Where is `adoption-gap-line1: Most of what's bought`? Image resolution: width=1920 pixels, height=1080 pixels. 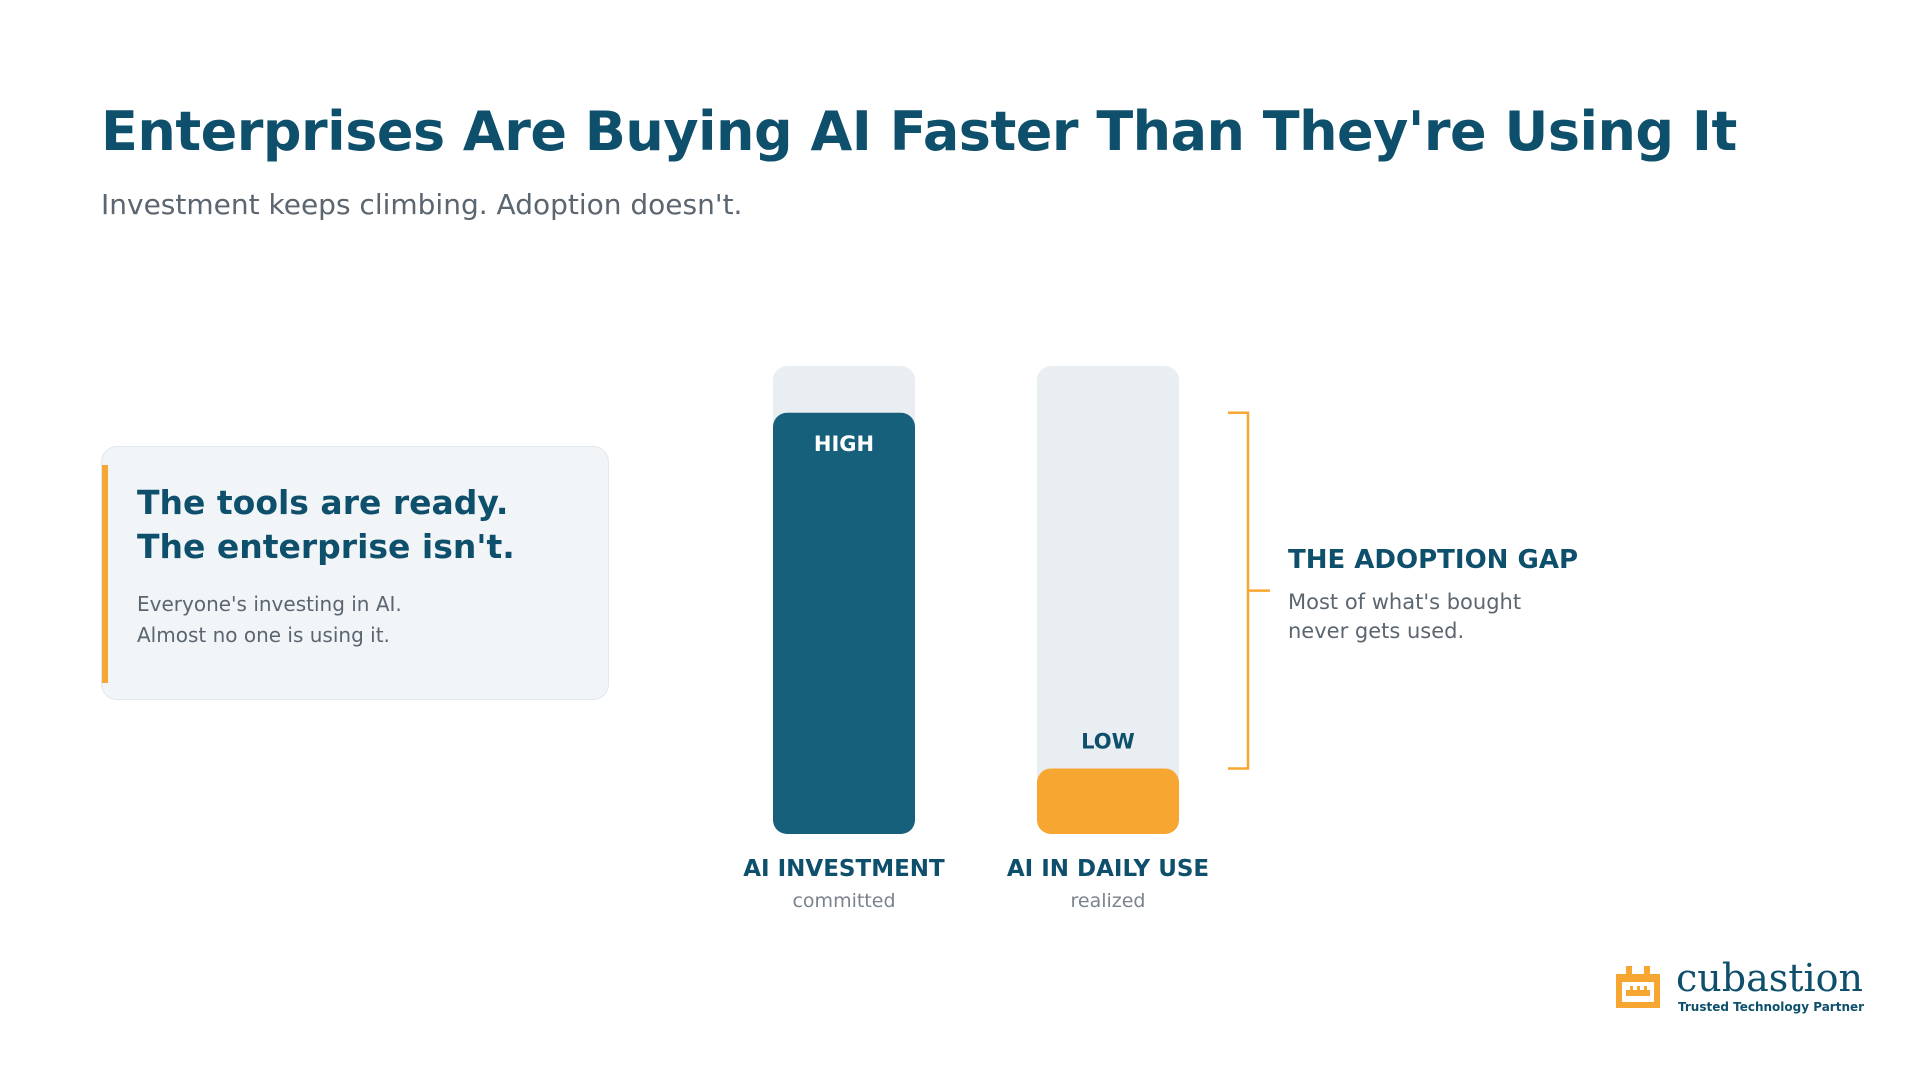
adoption-gap-line1: Most of what's bought is located at coordinates (1405, 602).